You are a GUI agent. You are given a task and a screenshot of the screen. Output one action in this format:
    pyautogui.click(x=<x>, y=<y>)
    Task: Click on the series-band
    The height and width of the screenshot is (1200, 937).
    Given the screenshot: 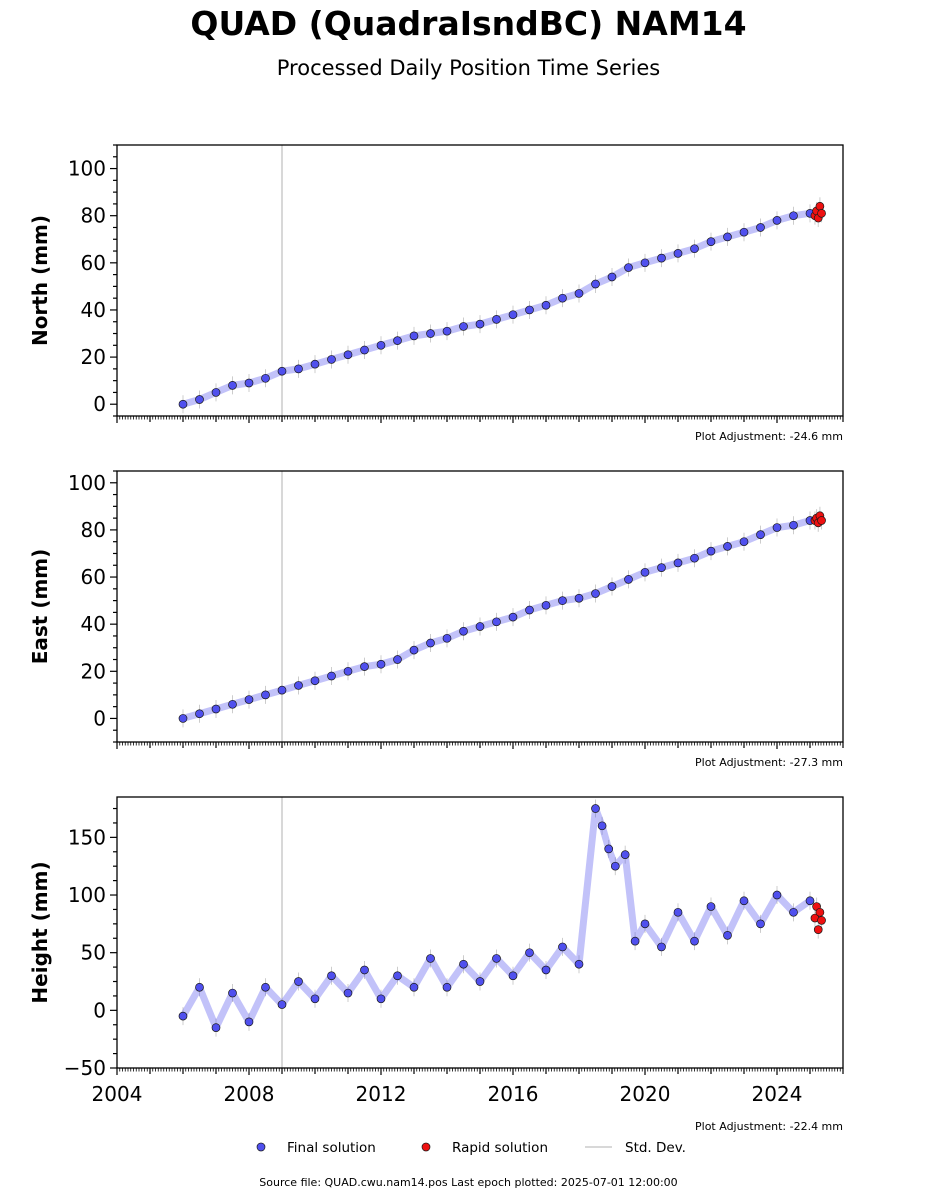 What is the action you would take?
    pyautogui.click(x=496, y=918)
    